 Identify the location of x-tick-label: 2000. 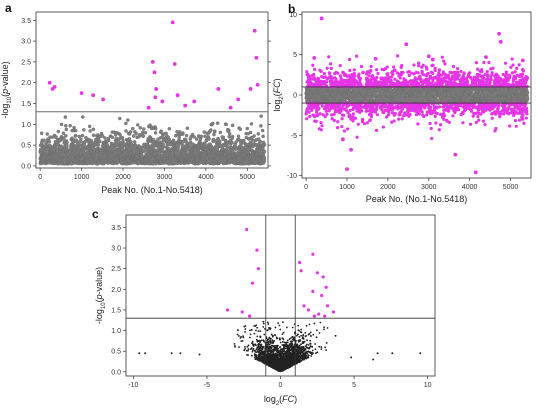
(123, 177).